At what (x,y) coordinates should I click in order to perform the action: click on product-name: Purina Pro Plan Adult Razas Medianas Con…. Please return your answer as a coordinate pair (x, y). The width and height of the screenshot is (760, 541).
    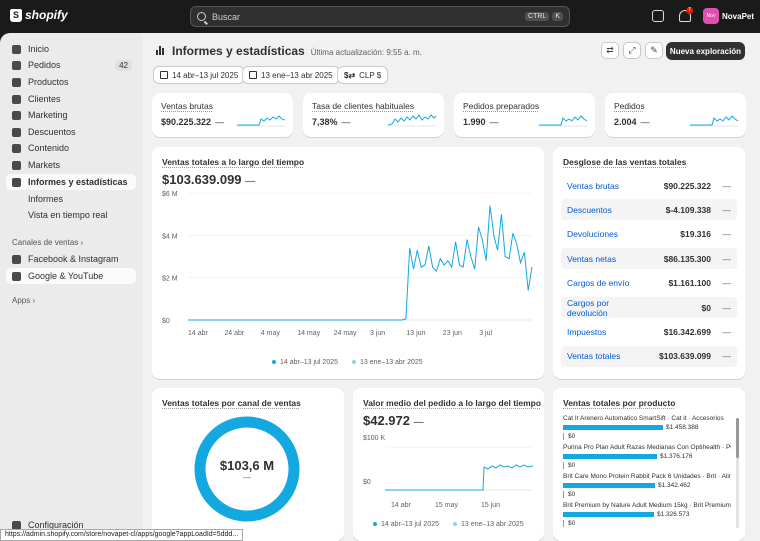
    Looking at the image, I should click on (647, 447).